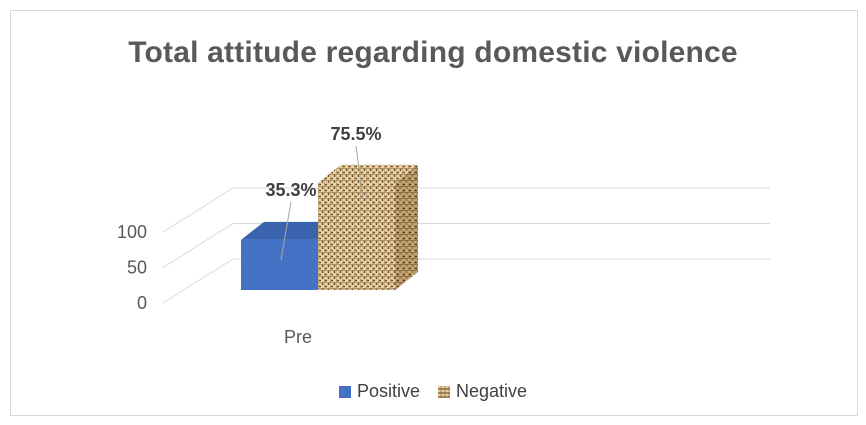 Image resolution: width=866 pixels, height=425 pixels. Describe the element at coordinates (344, 391) in the screenshot. I see `legend-swatch-positive` at that location.